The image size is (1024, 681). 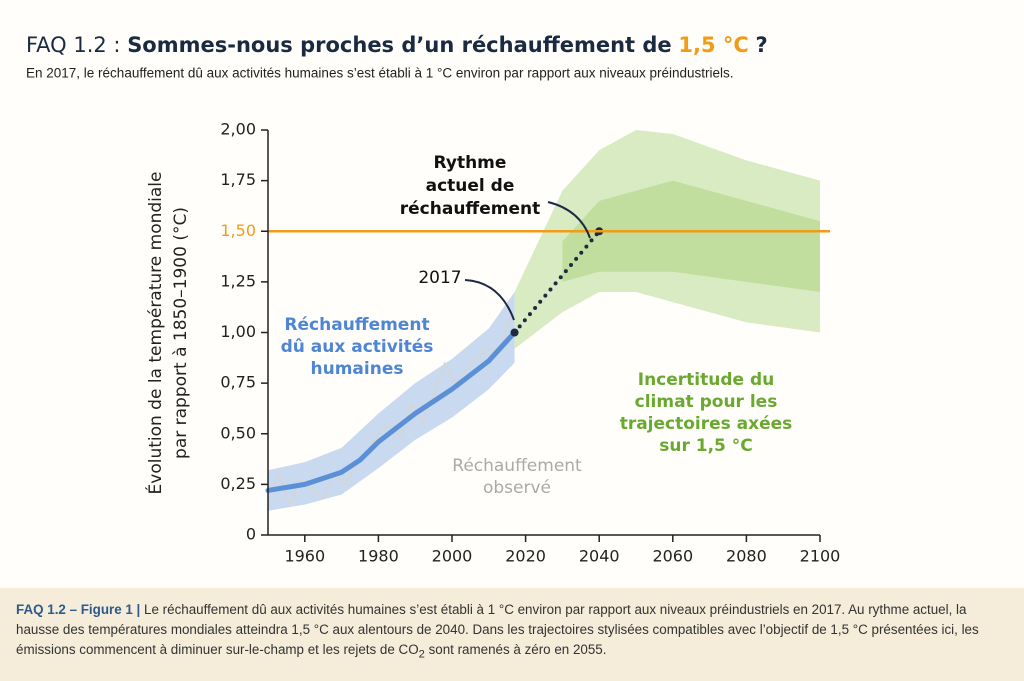 What do you see at coordinates (706, 380) in the screenshot?
I see `annotation: Incertitude du` at bounding box center [706, 380].